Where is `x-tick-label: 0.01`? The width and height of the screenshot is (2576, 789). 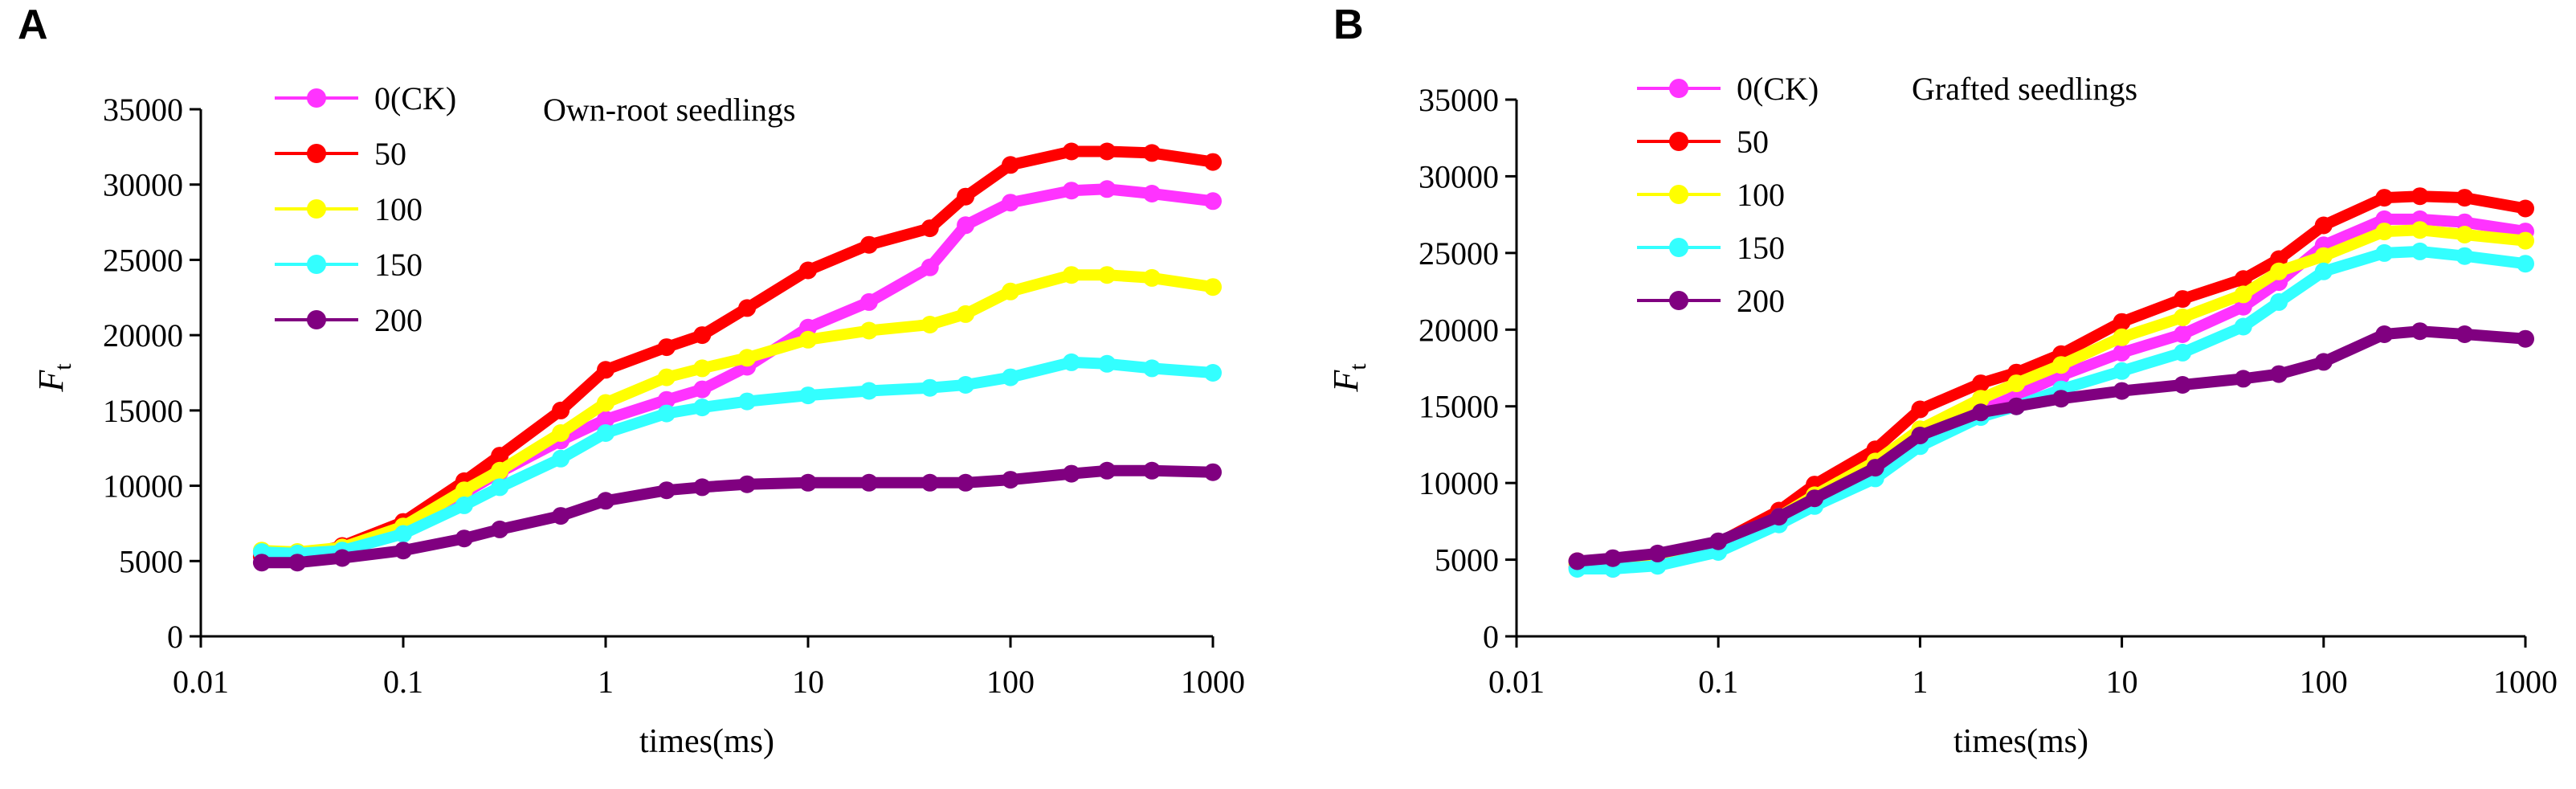
x-tick-label: 0.01 is located at coordinates (201, 682).